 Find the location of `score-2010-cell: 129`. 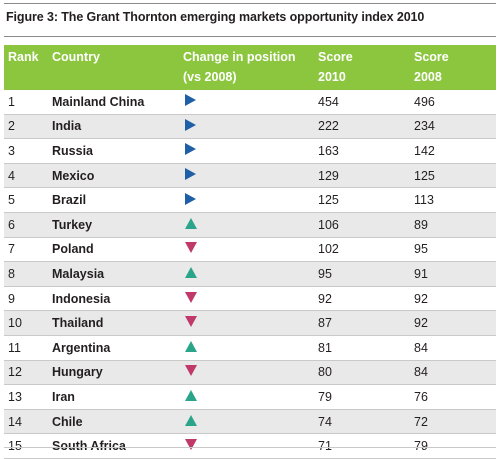

score-2010-cell: 129 is located at coordinates (362, 176).